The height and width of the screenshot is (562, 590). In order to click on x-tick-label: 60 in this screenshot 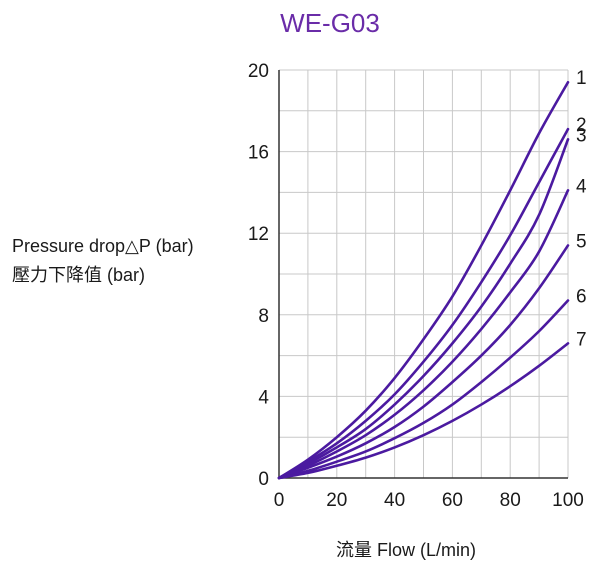, I will do `click(452, 500)`.